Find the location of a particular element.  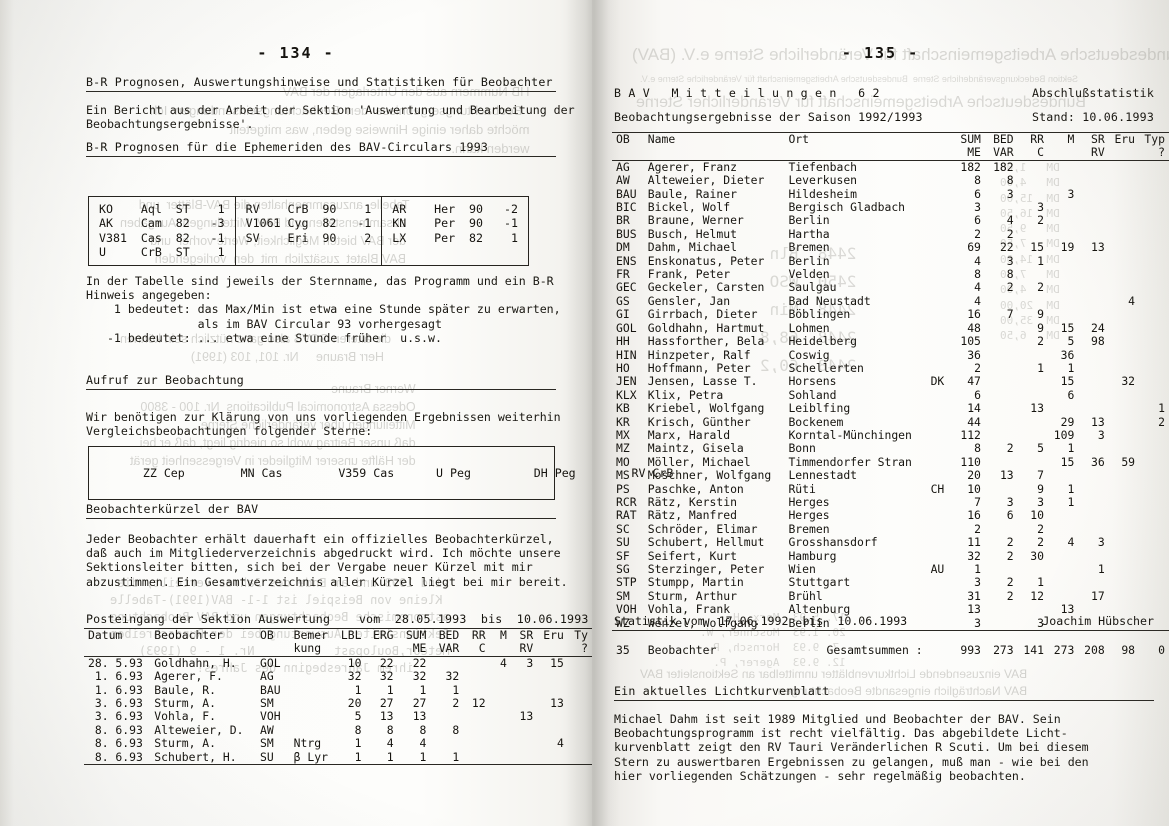

stats-cell-ort: Sohland is located at coordinates (812, 394).